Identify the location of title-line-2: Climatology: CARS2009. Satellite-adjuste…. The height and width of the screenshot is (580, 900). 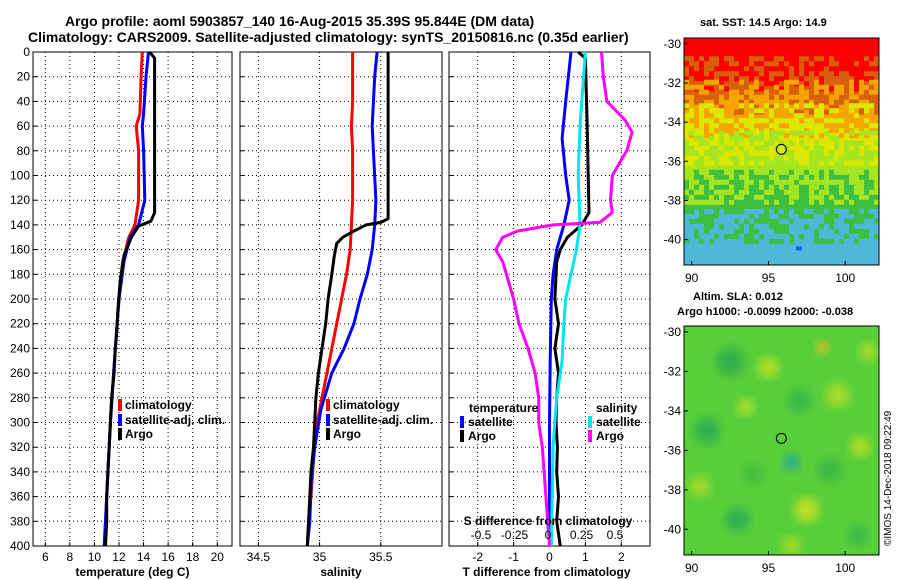
(328, 37).